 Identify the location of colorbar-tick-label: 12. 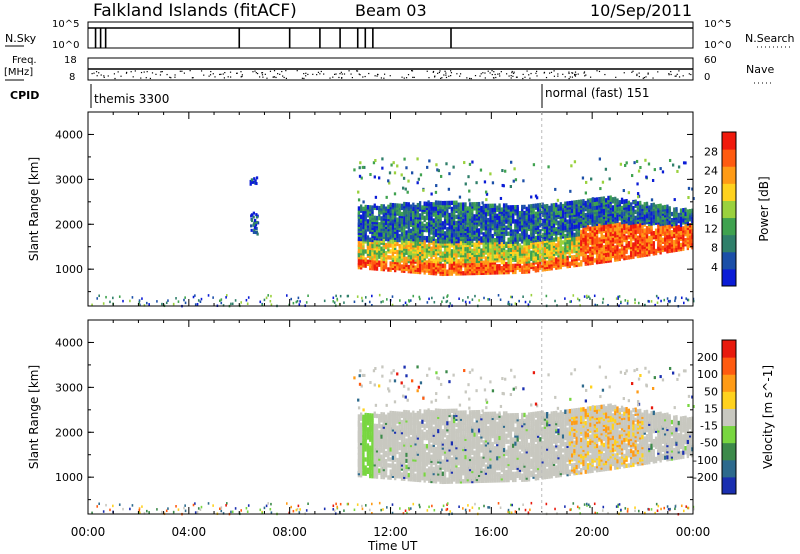
(711, 228).